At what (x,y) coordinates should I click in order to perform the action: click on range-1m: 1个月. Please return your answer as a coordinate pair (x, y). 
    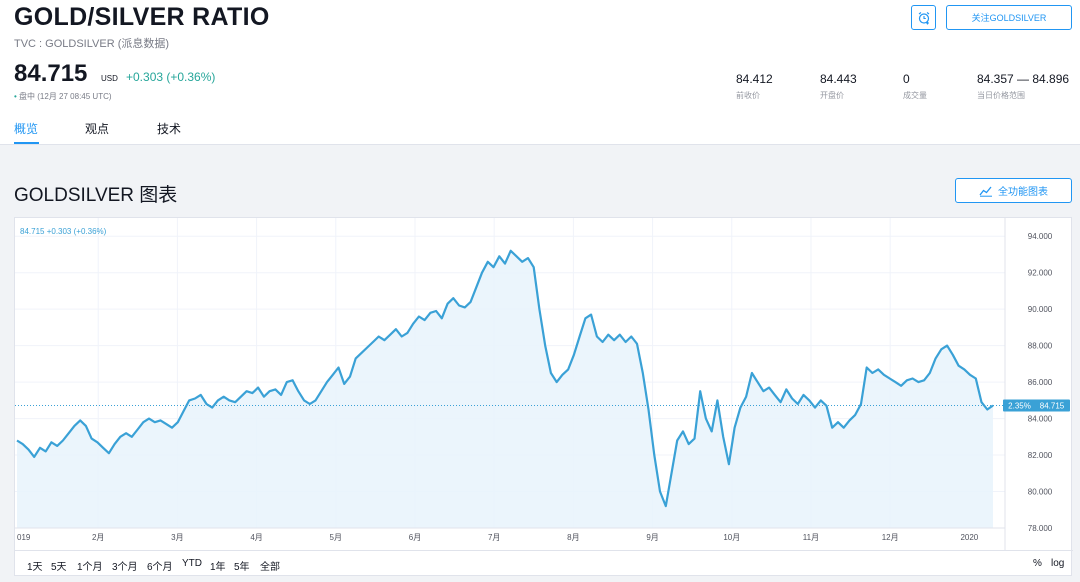
    Looking at the image, I should click on (90, 567).